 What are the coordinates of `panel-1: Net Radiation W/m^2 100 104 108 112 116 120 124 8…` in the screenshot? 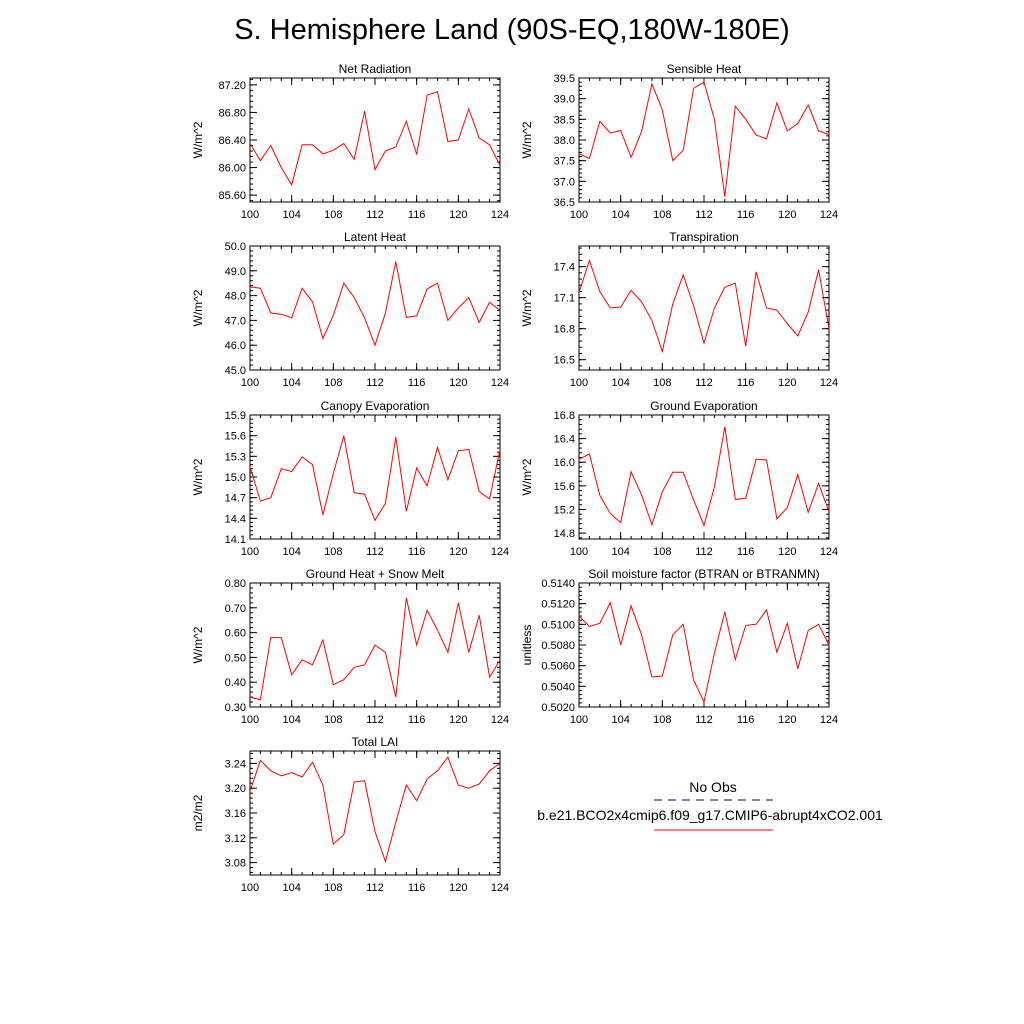 It's located at (350, 141).